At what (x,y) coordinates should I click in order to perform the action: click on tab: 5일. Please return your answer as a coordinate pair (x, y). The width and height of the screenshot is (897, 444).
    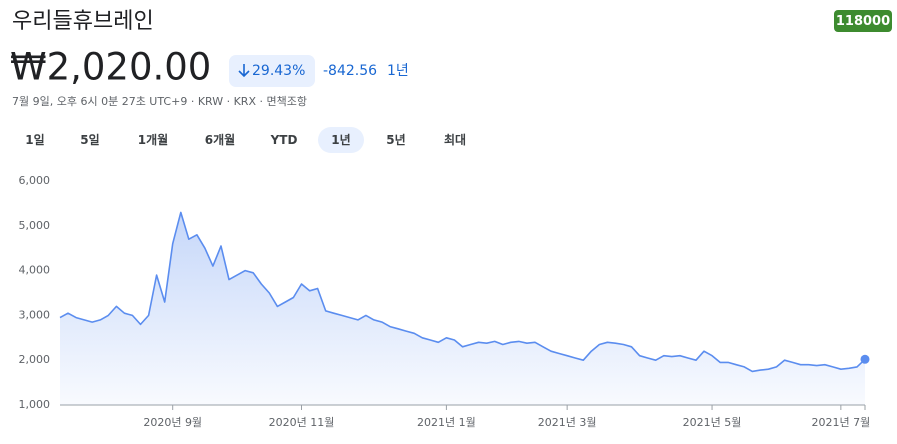
    Looking at the image, I should click on (89, 140).